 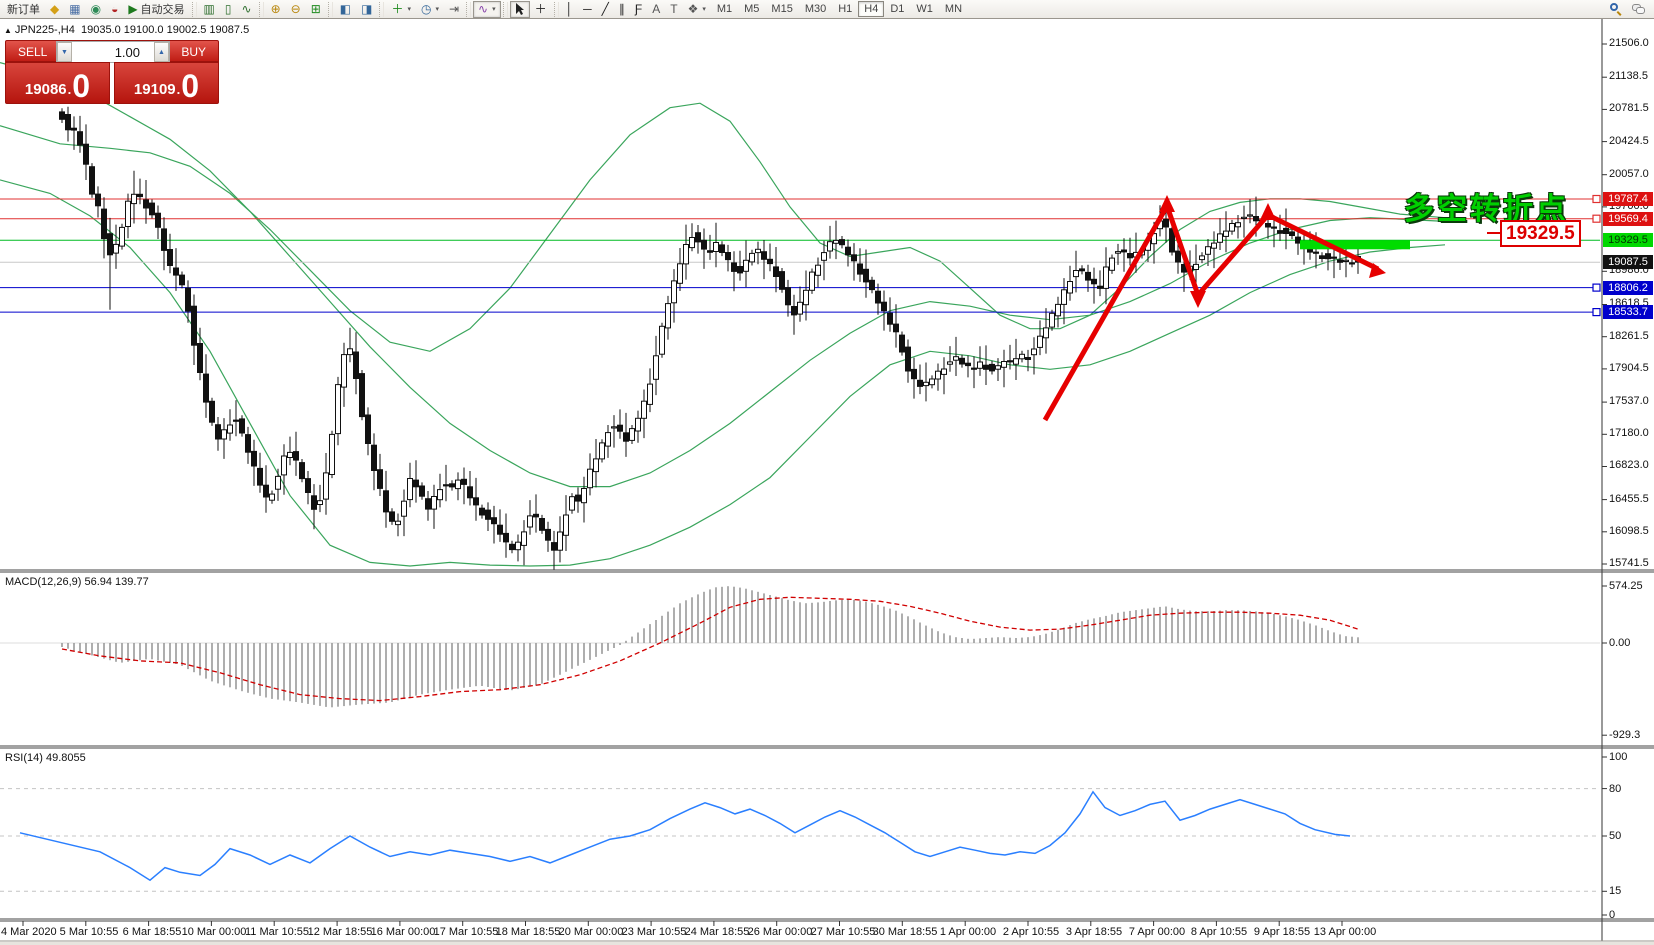 I want to click on market-watch-icon: ▦, so click(x=74, y=9).